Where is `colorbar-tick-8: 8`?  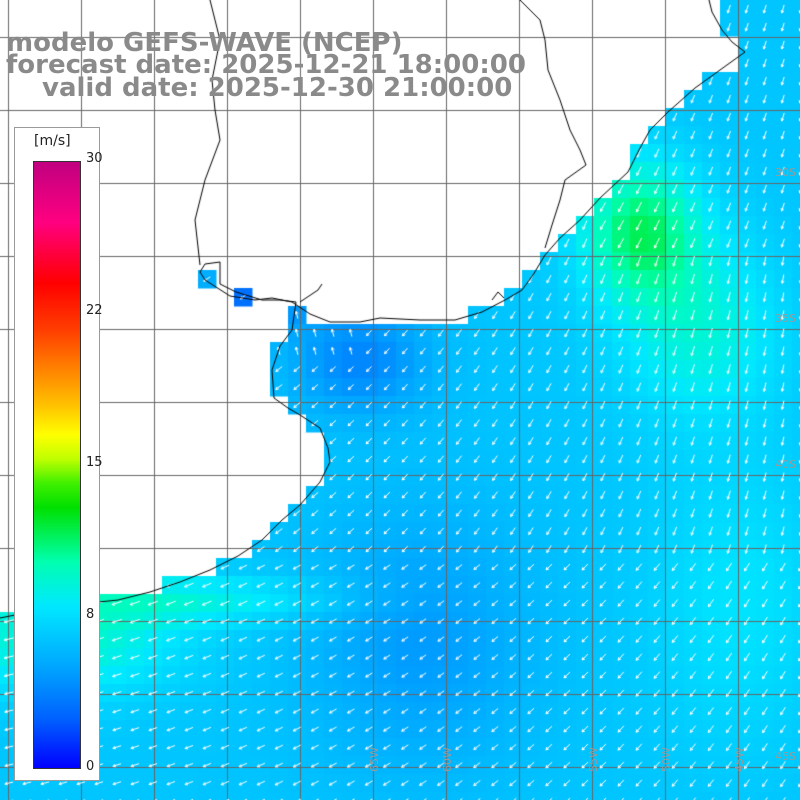
colorbar-tick-8: 8 is located at coordinates (90, 614).